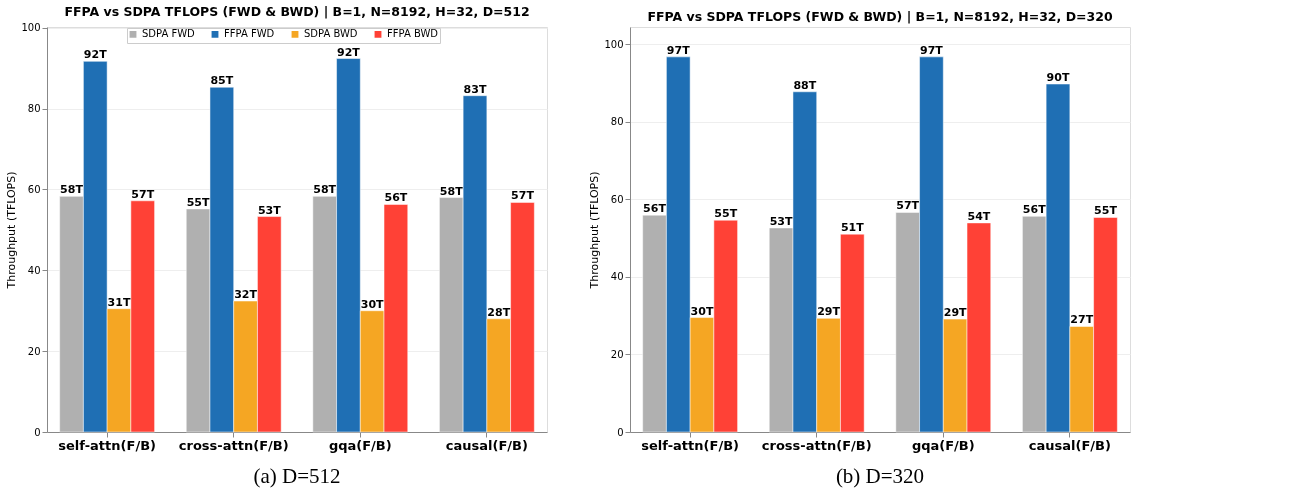 The width and height of the screenshot is (1310, 502). Describe the element at coordinates (169, 34) in the screenshot. I see `legend-label: SDPA FWD` at that location.